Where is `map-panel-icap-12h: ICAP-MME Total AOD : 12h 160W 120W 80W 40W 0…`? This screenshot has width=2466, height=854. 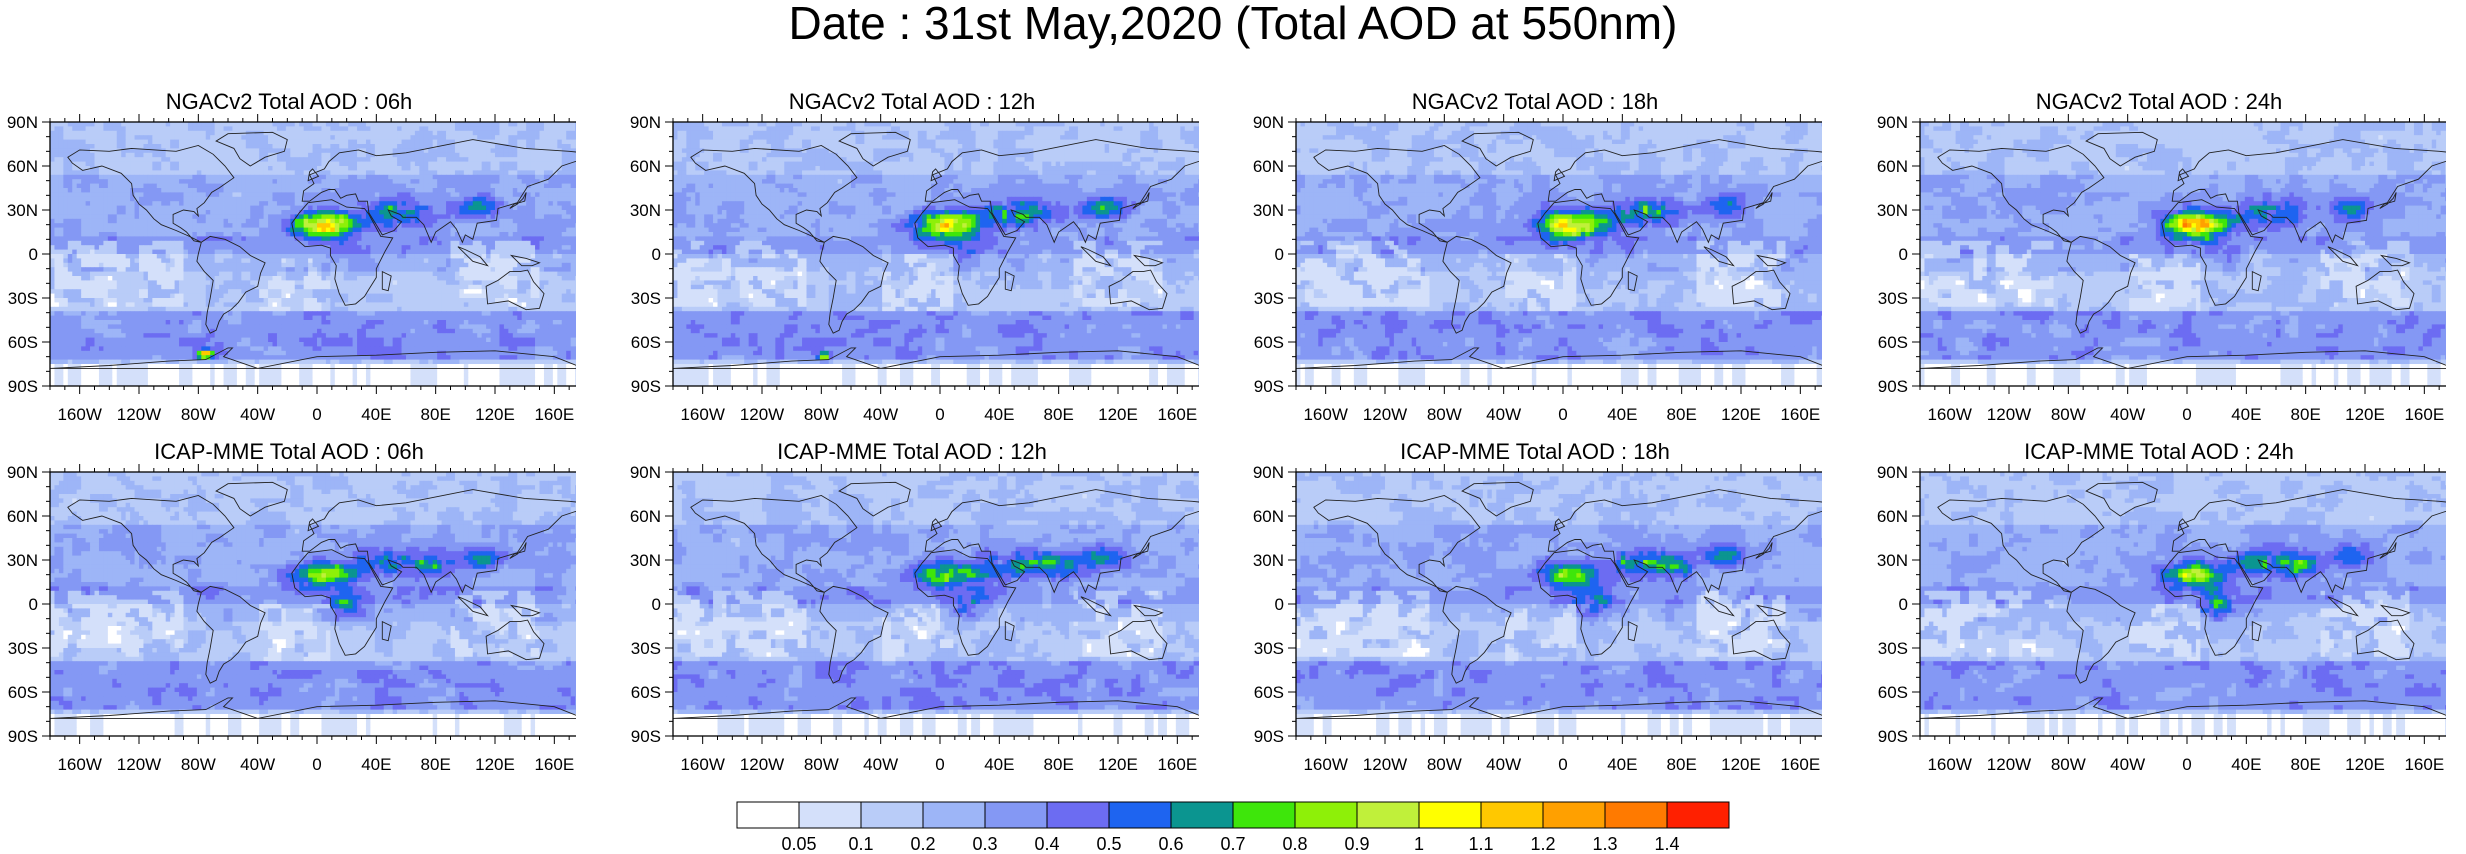 map-panel-icap-12h: ICAP-MME Total AOD : 12h 160W 120W 80W 40W 0… is located at coordinates (912, 614).